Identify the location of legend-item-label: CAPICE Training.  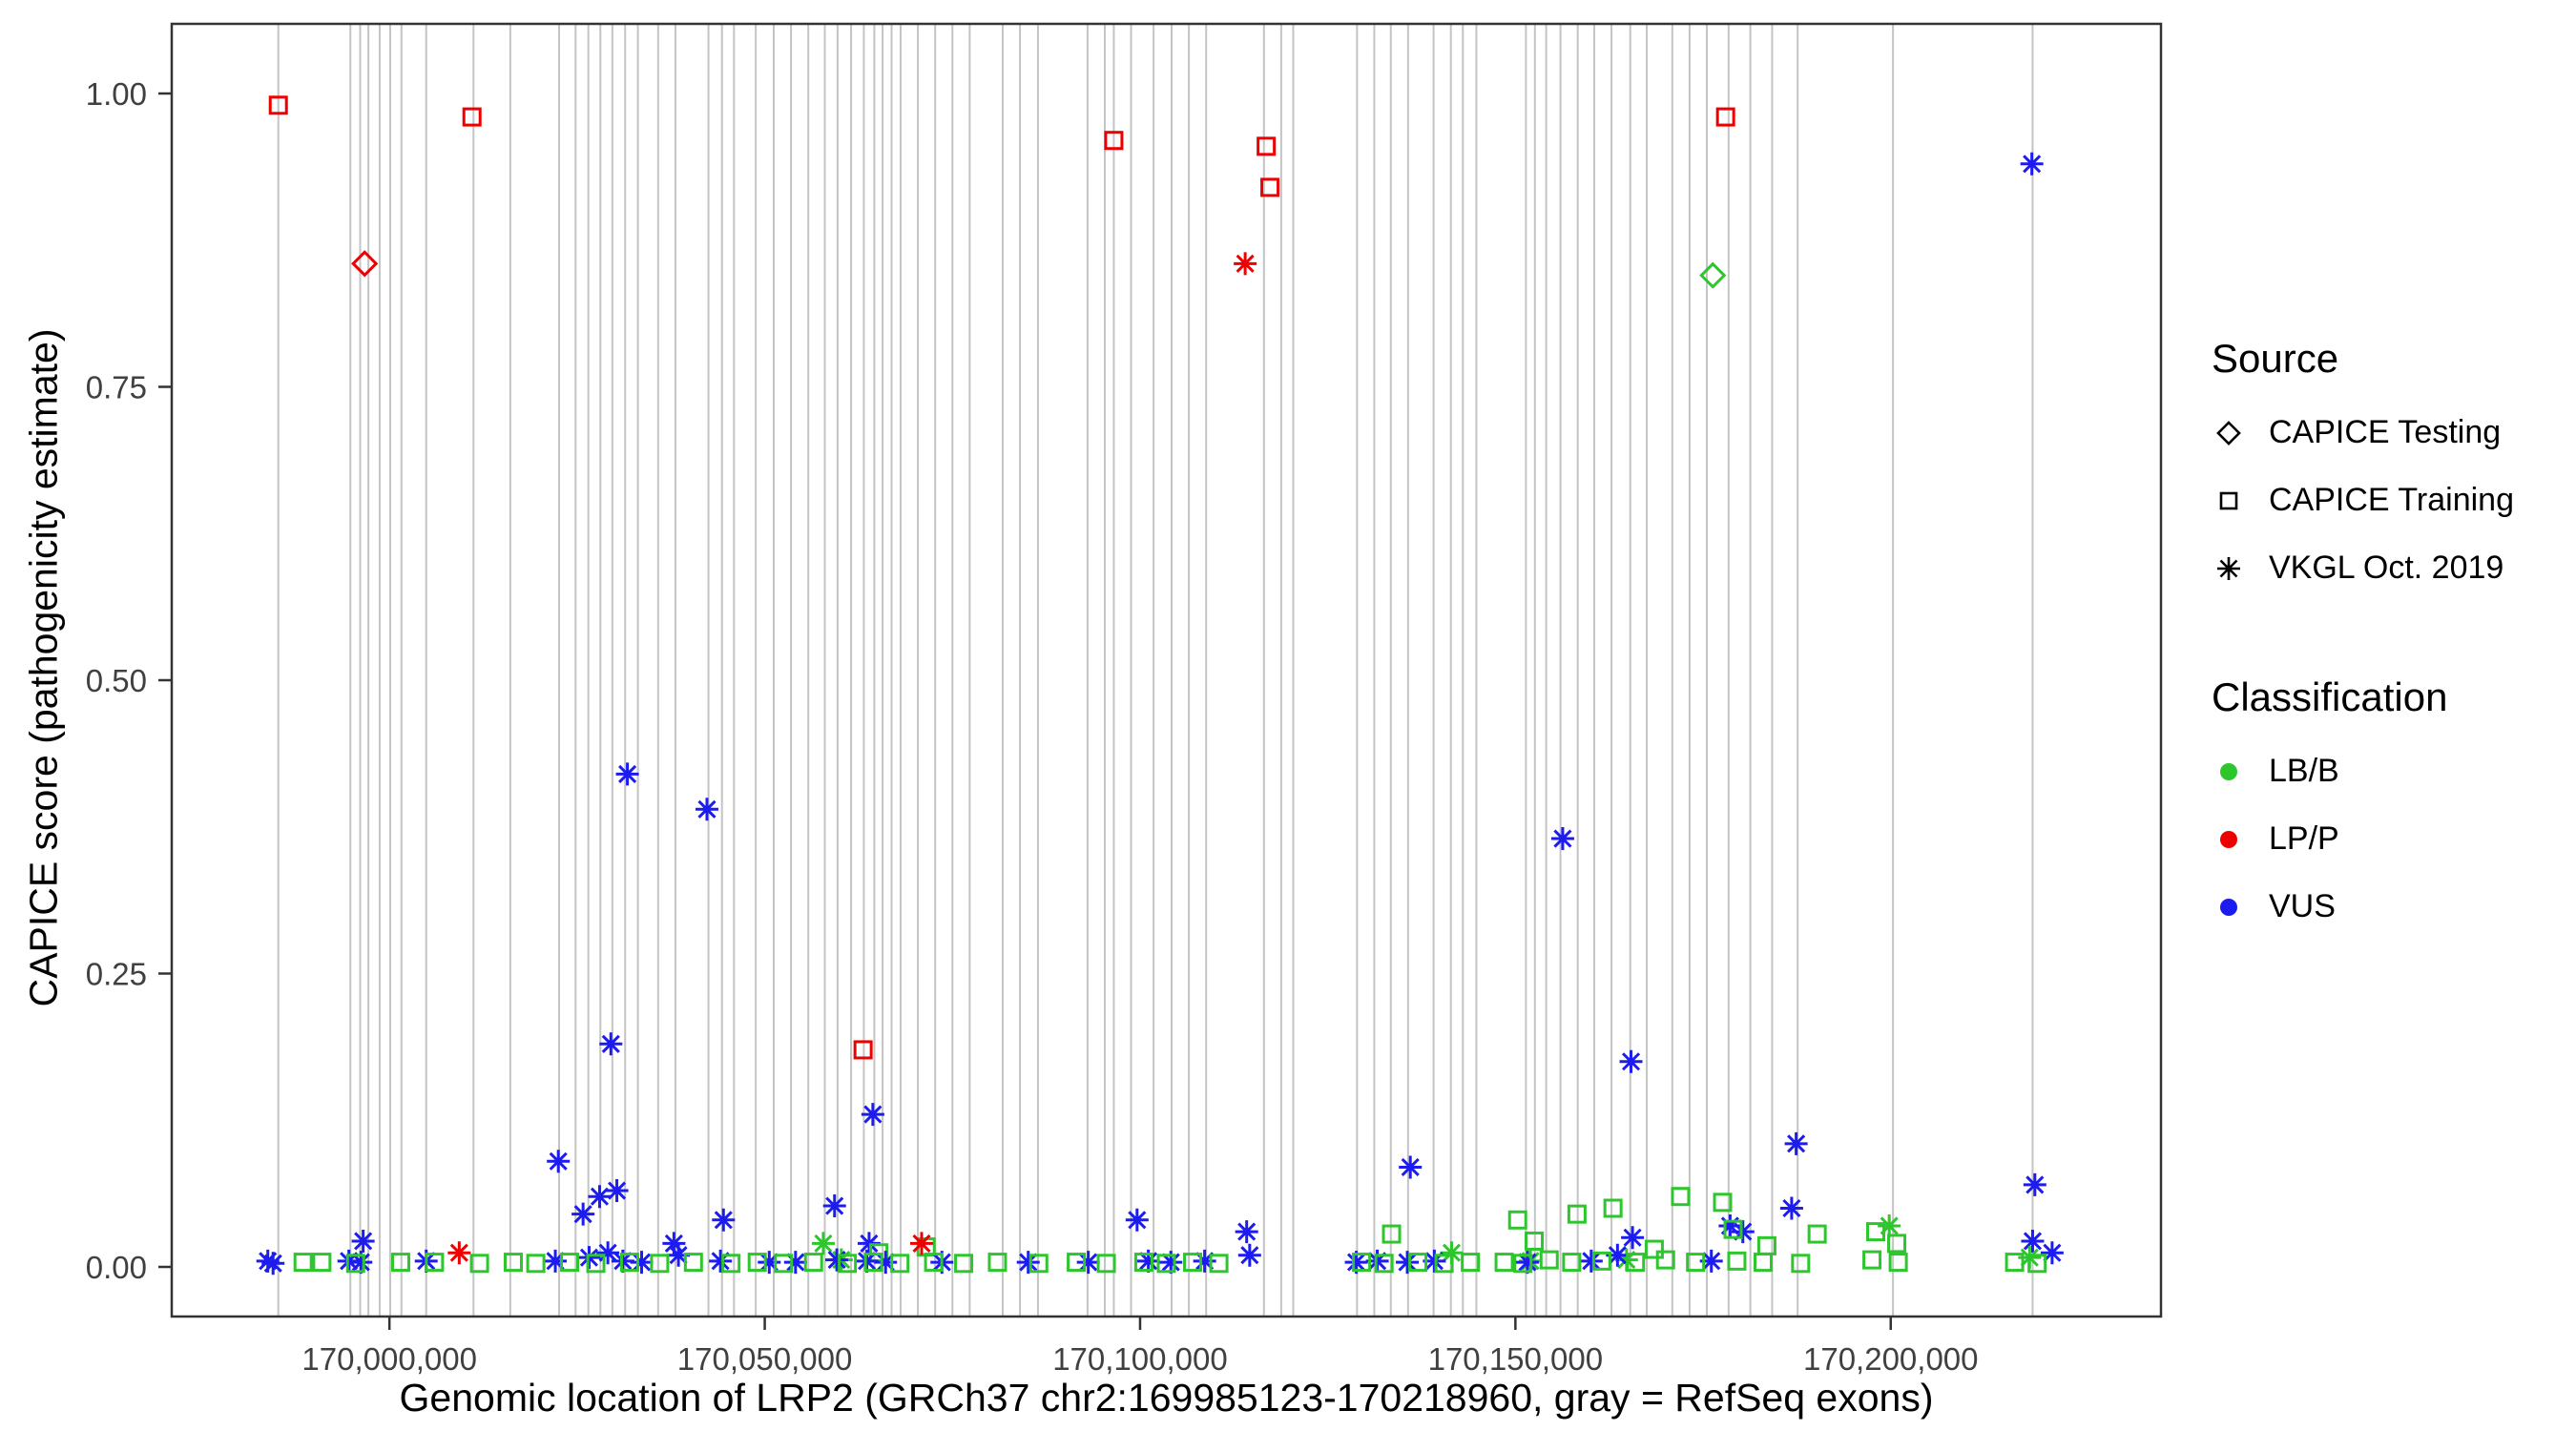
(2391, 500).